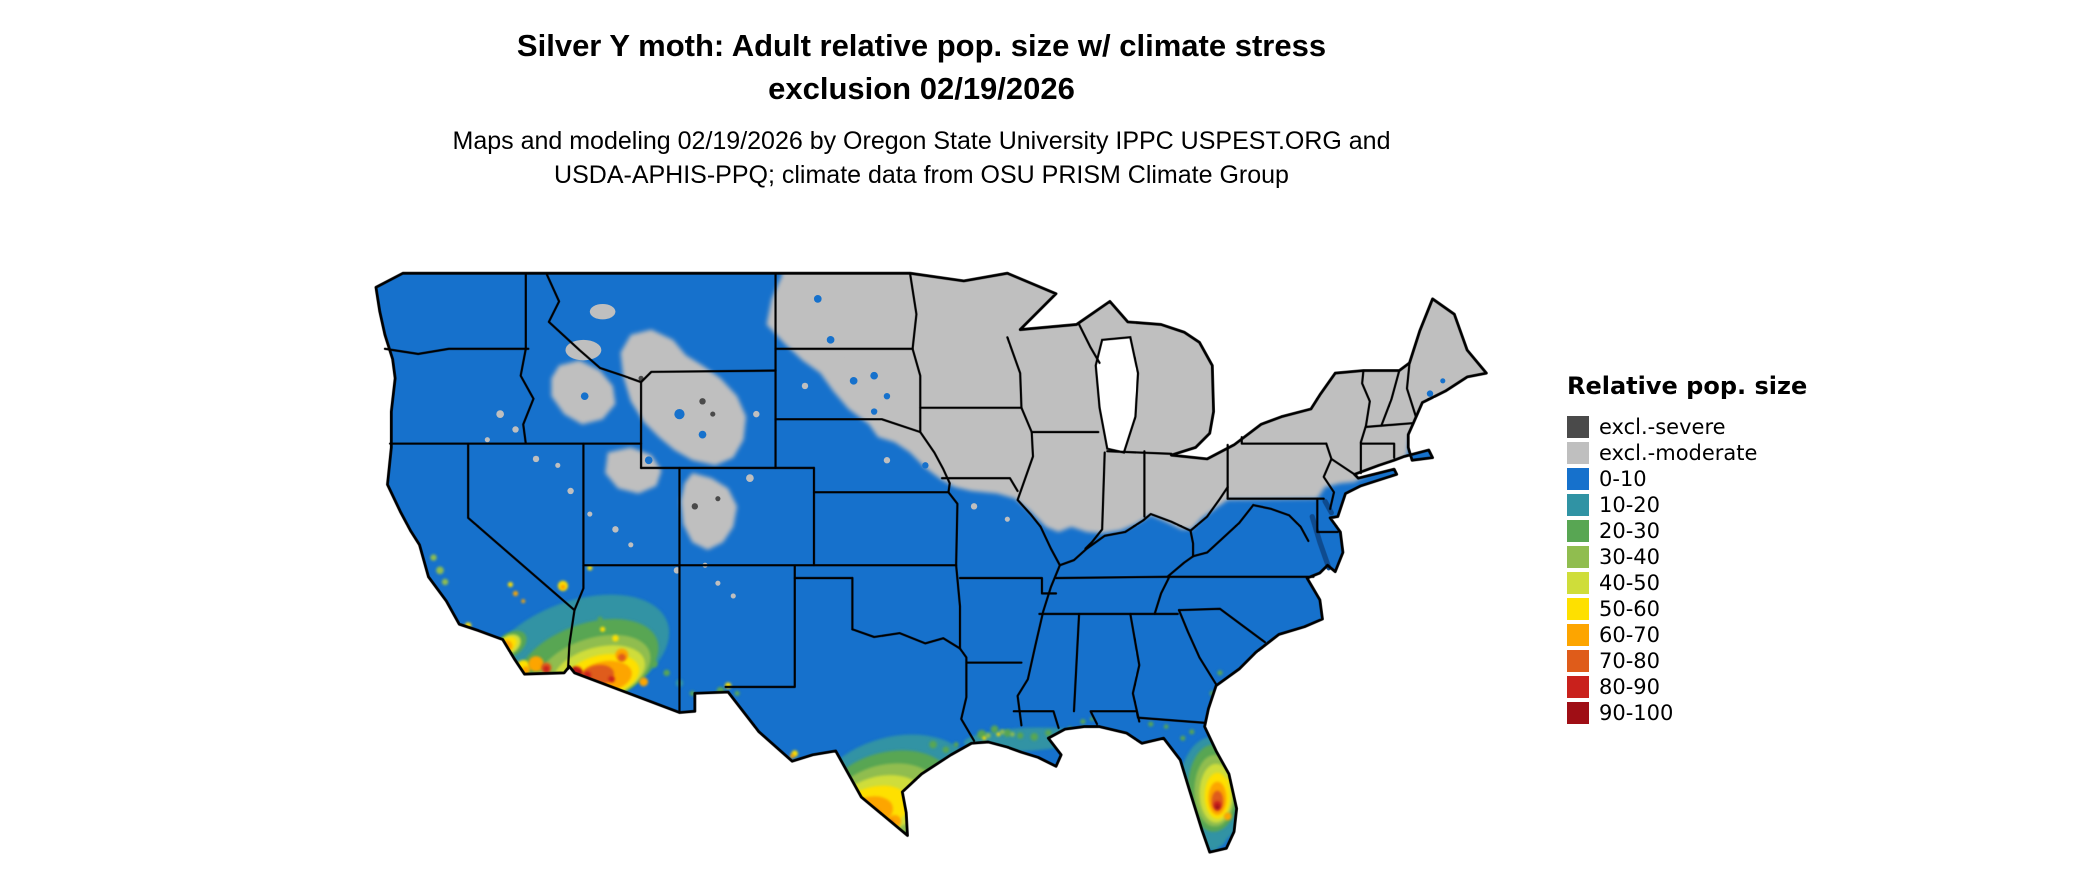 The width and height of the screenshot is (2100, 892). I want to click on legend-title: Relative pop. size, so click(1687, 386).